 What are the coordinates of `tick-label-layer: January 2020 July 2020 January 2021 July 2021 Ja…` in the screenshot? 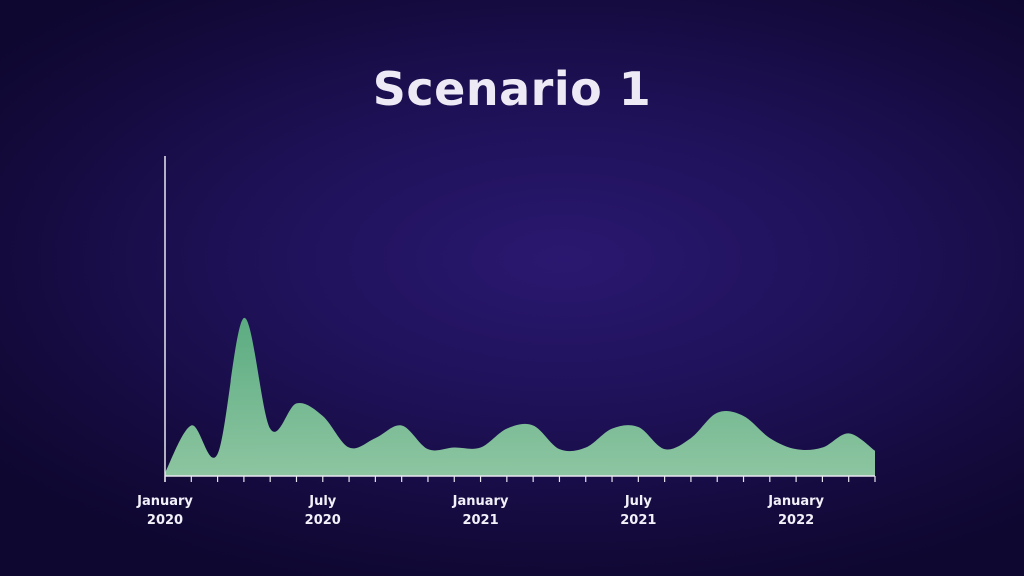 It's located at (480, 511).